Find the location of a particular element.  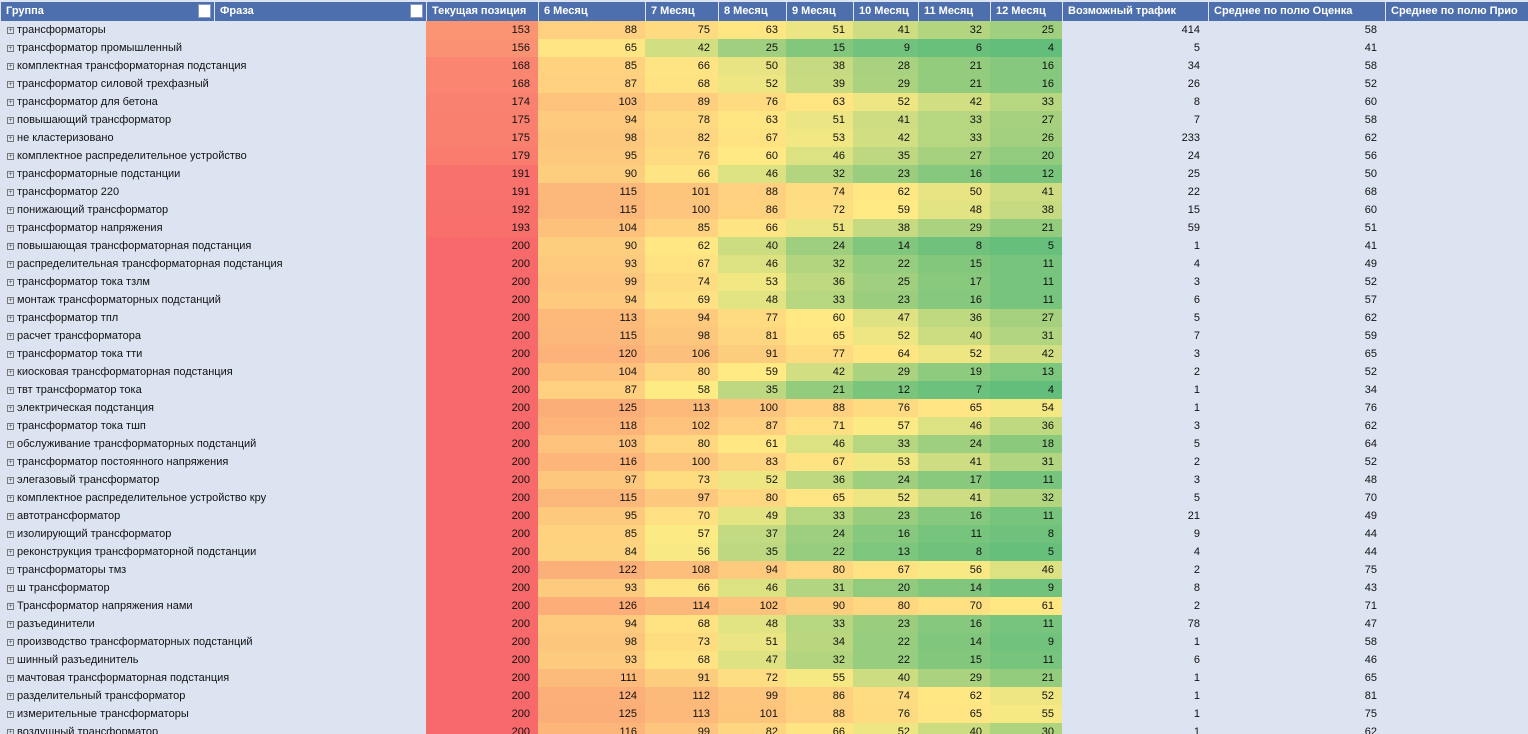

cell-value: 84 is located at coordinates (591, 552).